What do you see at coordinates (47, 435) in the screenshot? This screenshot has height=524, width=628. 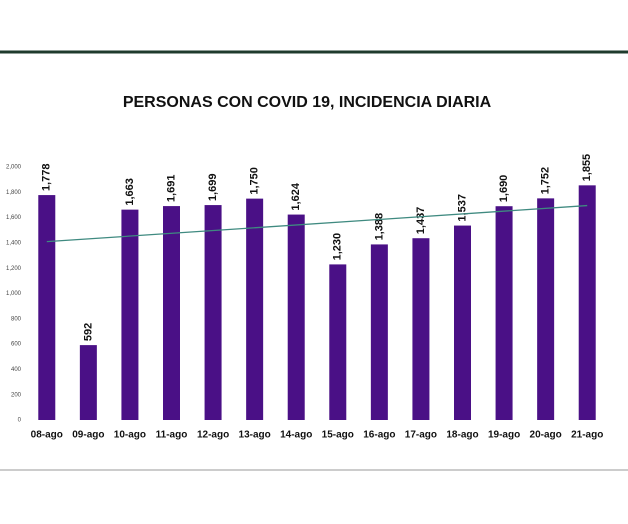 I see `x-tick-label: 08-ago` at bounding box center [47, 435].